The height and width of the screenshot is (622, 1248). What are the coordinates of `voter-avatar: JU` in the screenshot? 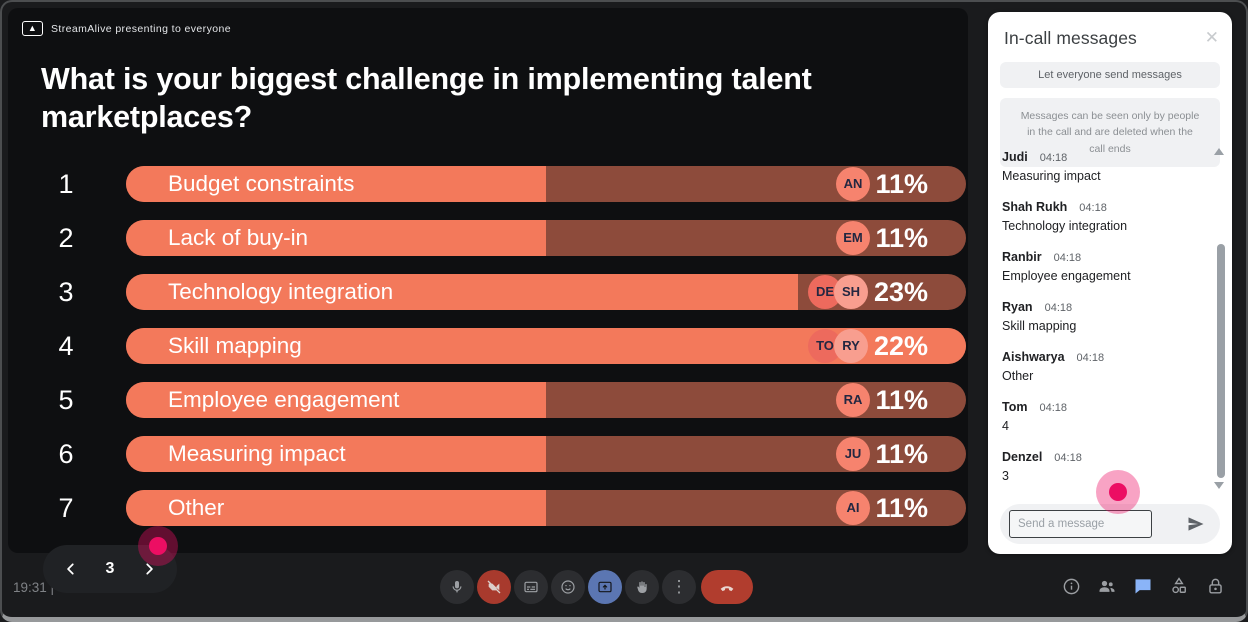 It's located at (853, 454).